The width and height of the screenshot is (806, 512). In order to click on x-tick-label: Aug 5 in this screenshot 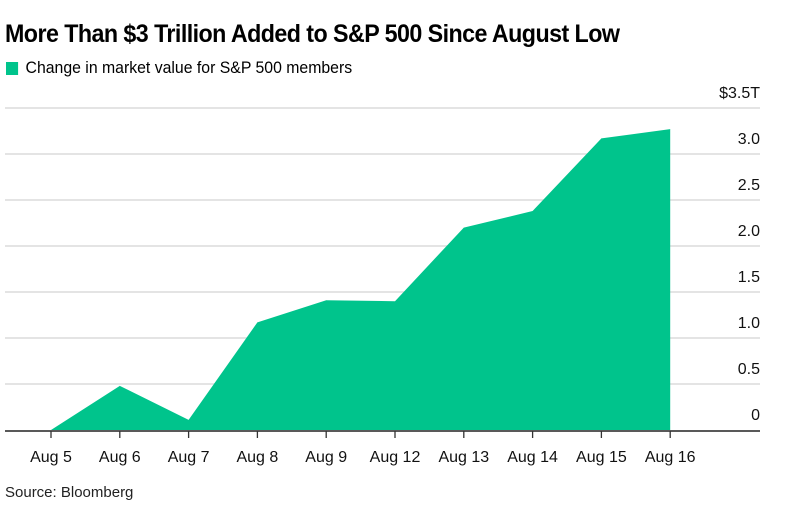, I will do `click(51, 457)`.